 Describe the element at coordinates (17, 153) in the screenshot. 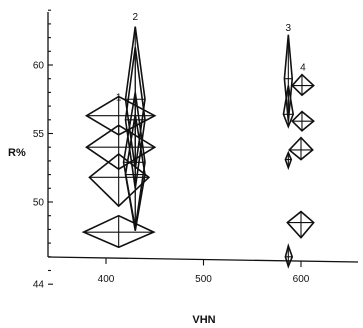

I see `y-axis-label: R%` at that location.